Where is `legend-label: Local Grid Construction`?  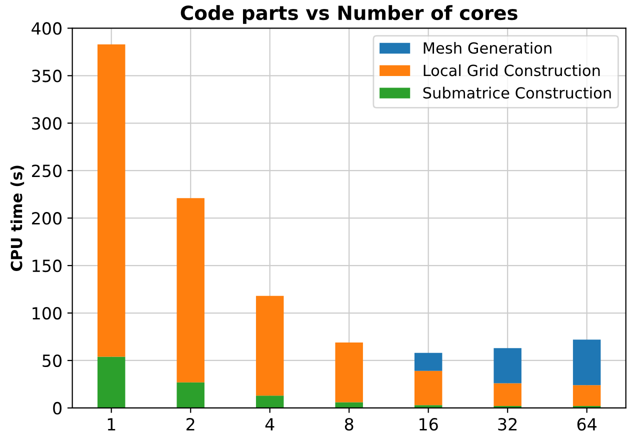
legend-label: Local Grid Construction is located at coordinates (512, 70).